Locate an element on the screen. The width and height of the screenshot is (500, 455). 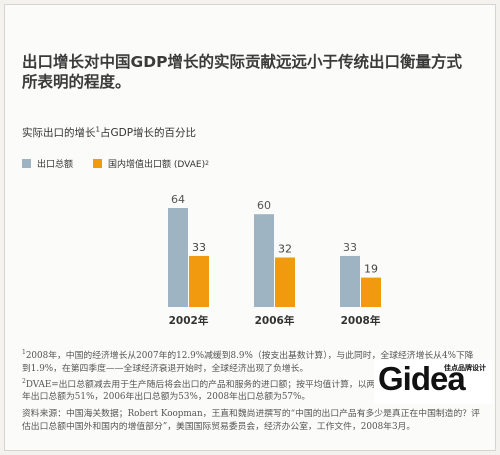
legend: 出口总额 国内增值出口额 (DVAE) 2 is located at coordinates (125, 163).